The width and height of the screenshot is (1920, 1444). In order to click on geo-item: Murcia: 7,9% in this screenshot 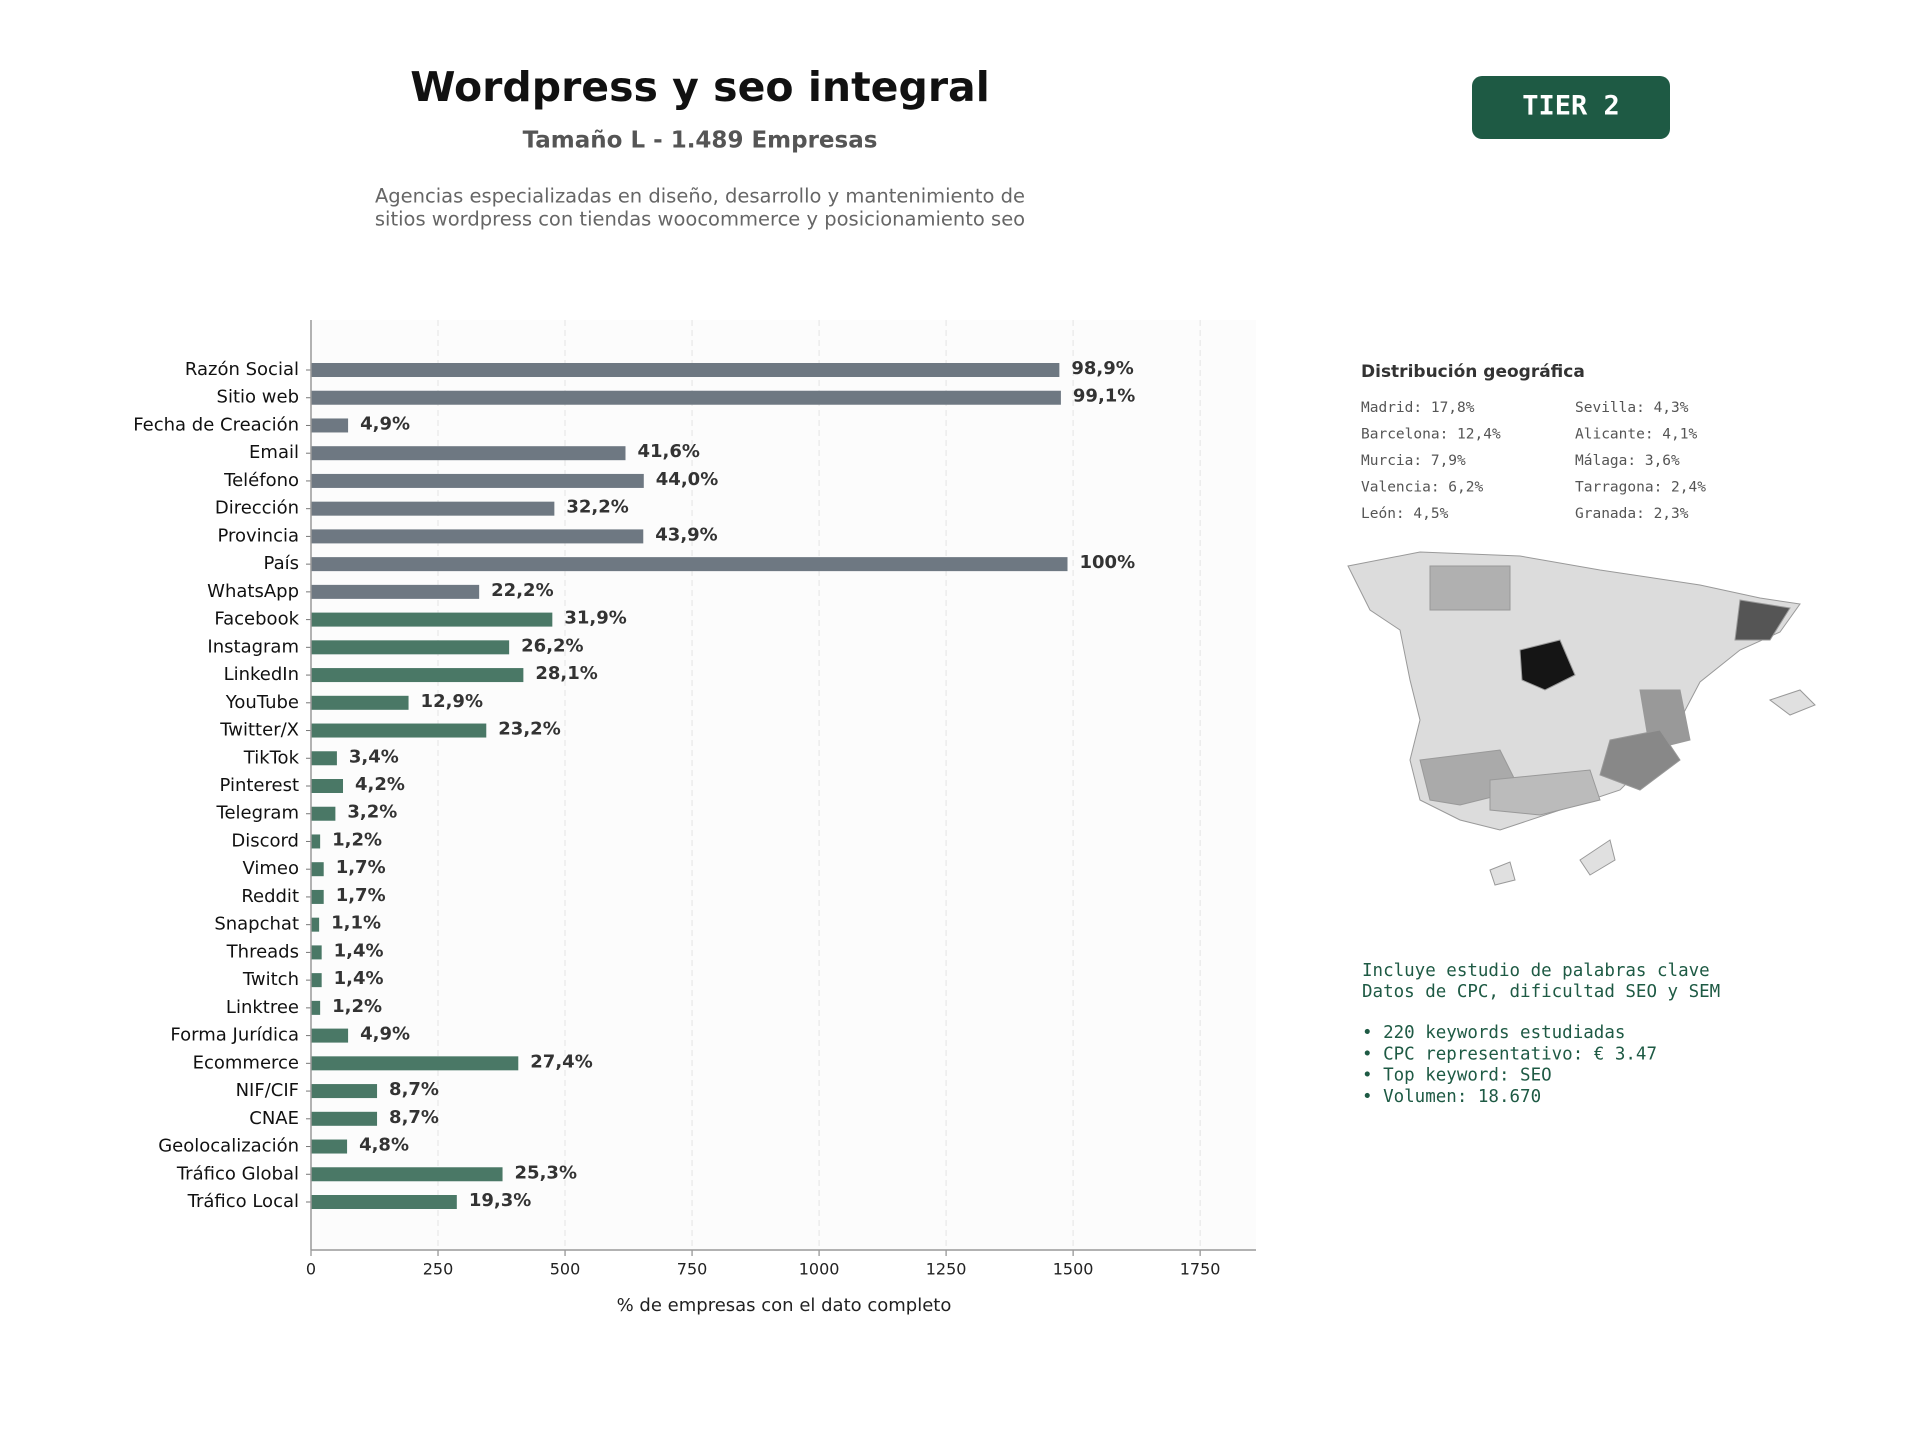, I will do `click(1413, 461)`.